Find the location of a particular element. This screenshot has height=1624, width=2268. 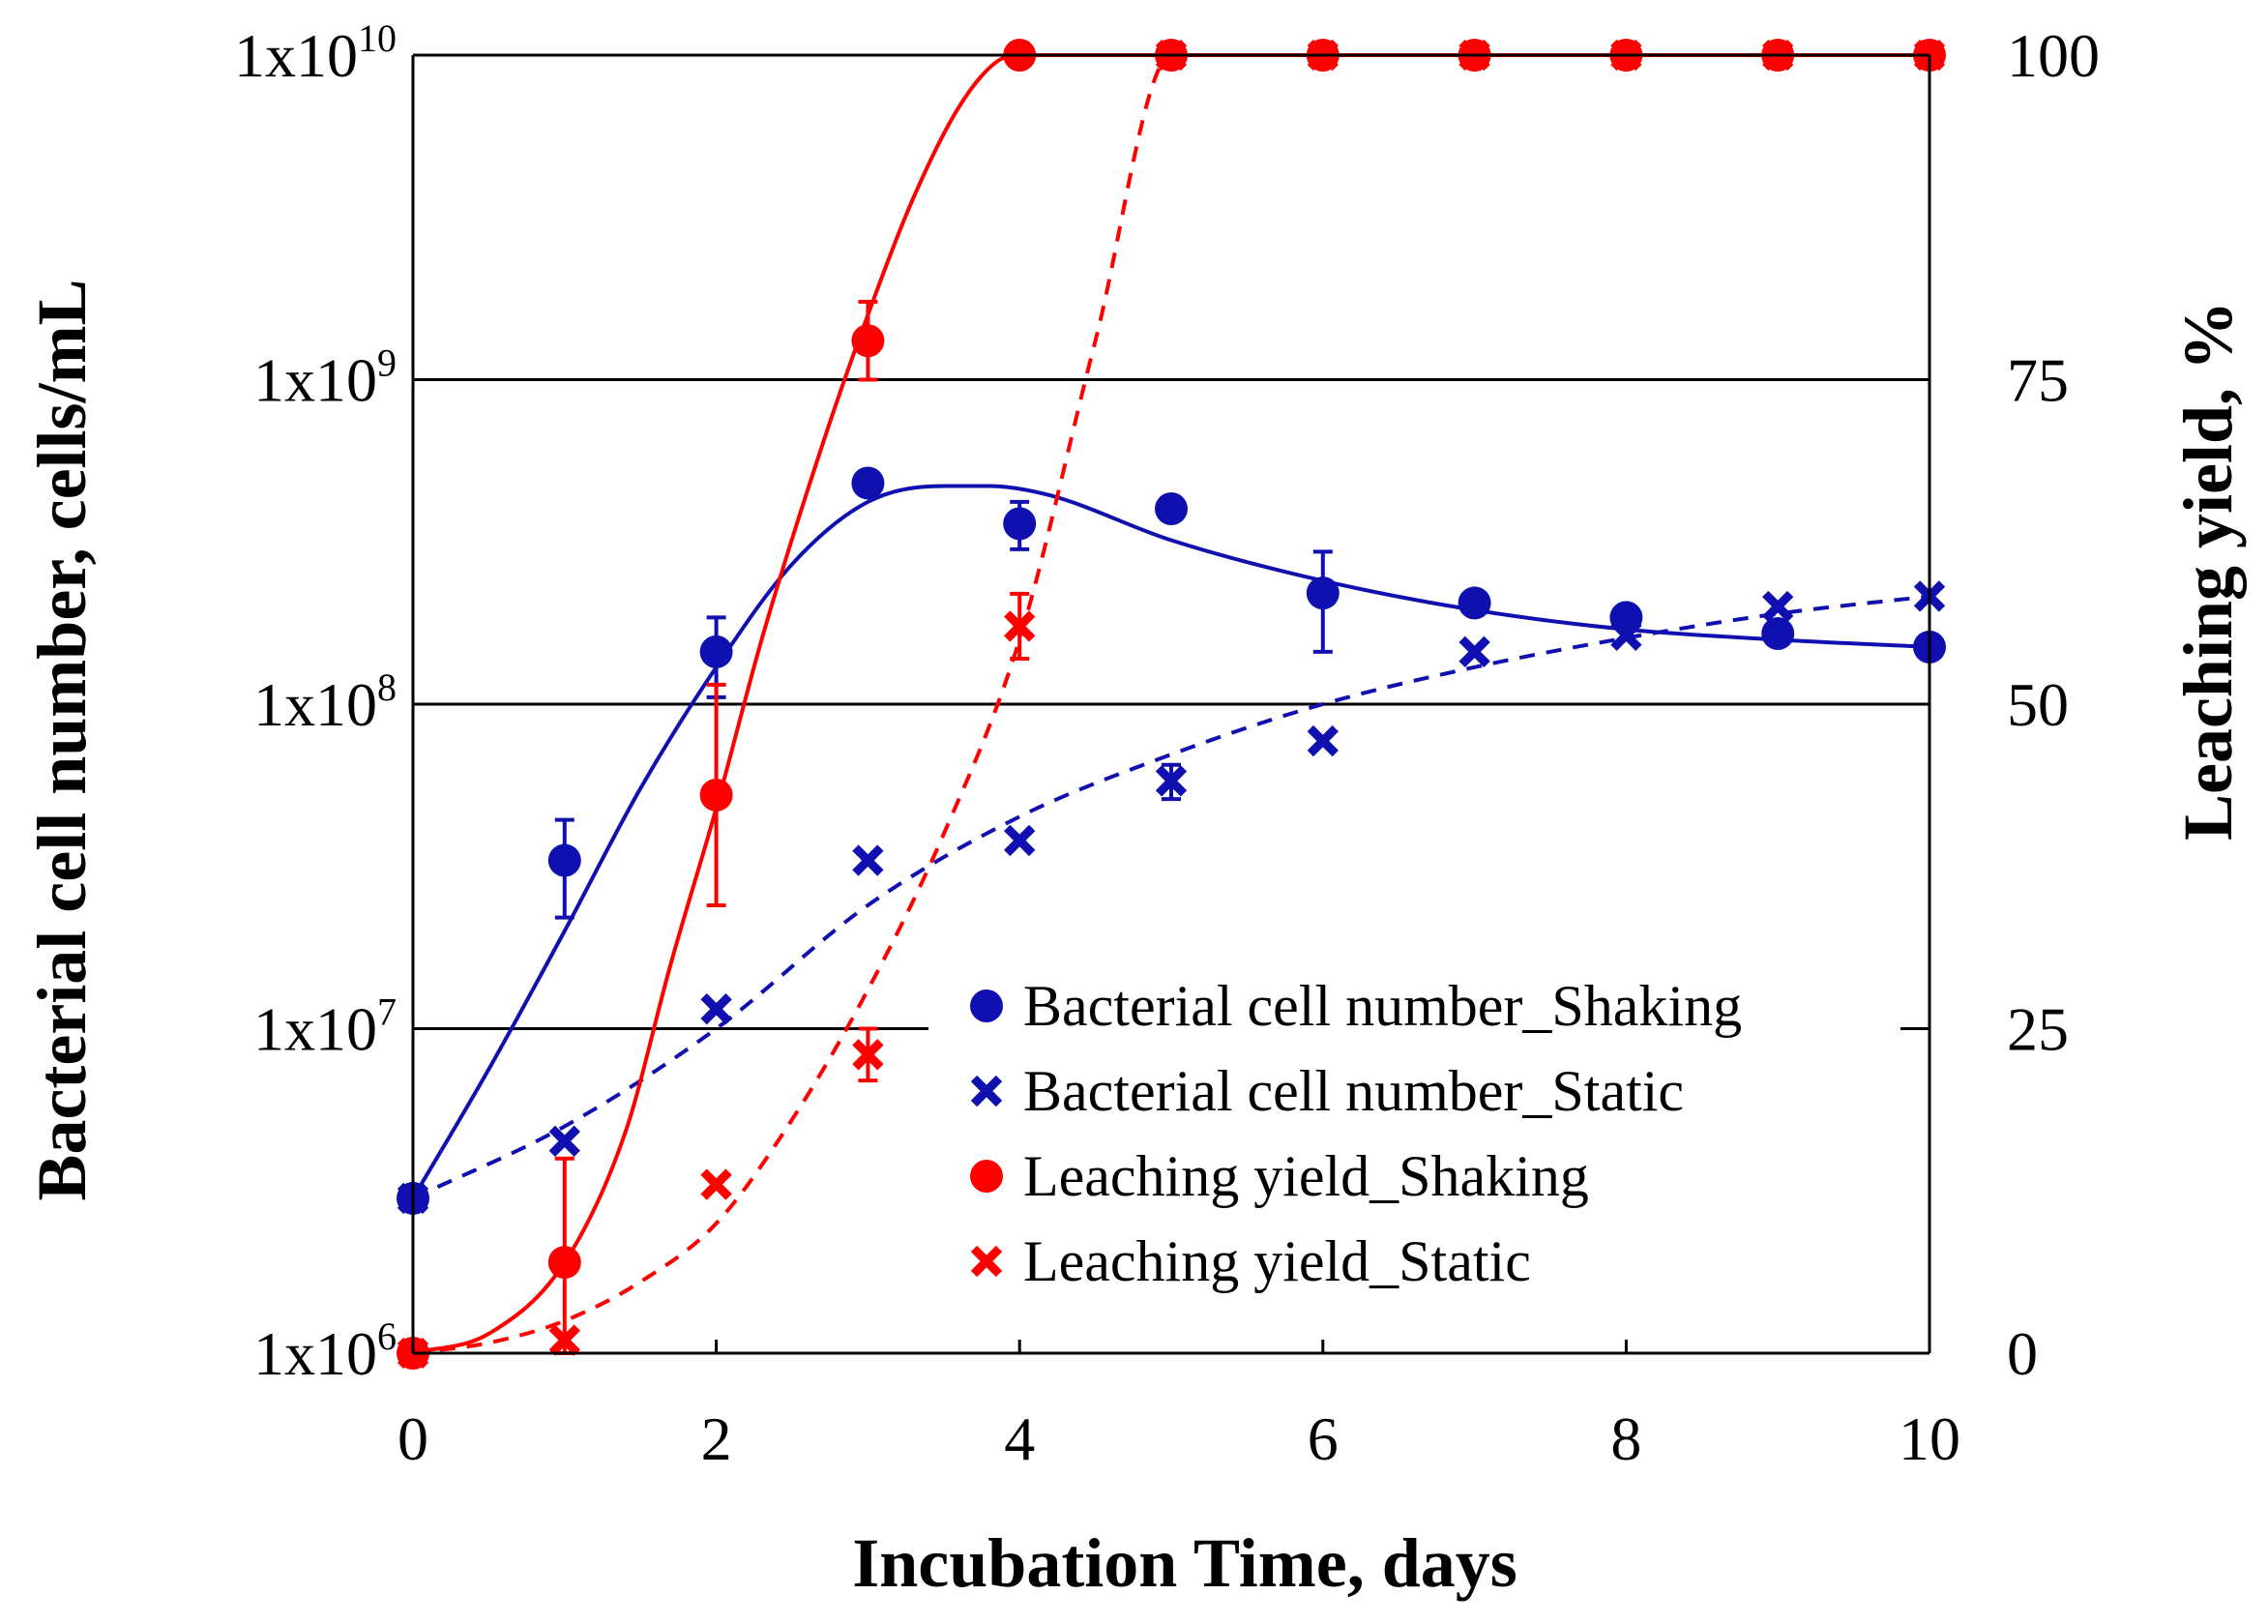

legend-label: Leaching yield_Shaking is located at coordinates (1306, 1176).